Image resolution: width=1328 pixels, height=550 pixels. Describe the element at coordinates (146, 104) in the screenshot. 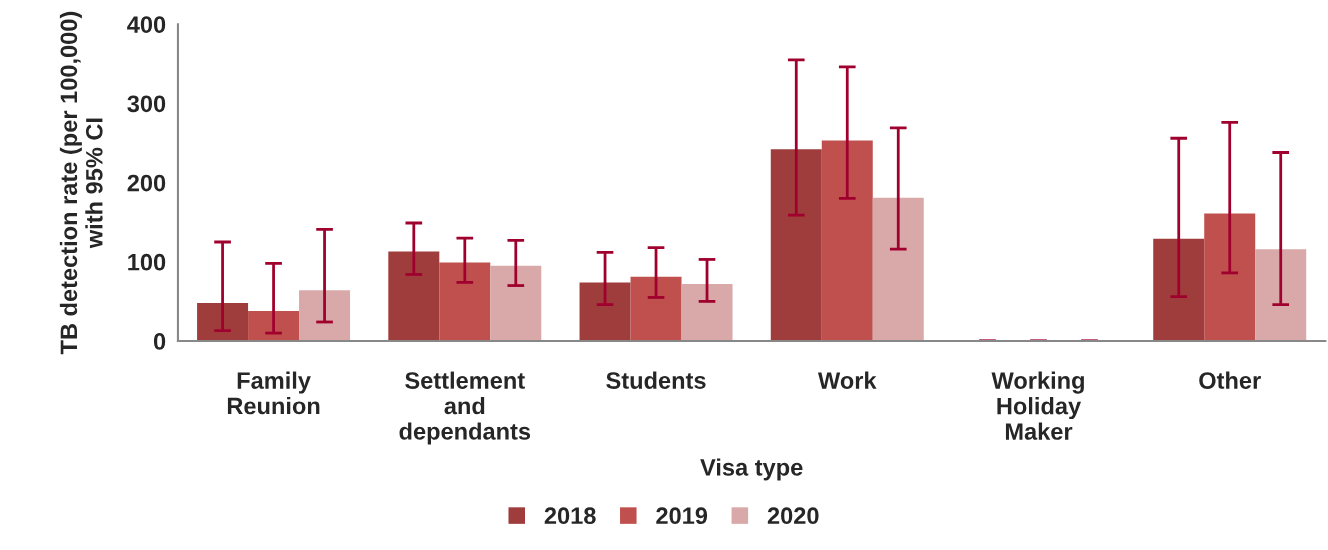

I see `y-tick-label: 300` at that location.